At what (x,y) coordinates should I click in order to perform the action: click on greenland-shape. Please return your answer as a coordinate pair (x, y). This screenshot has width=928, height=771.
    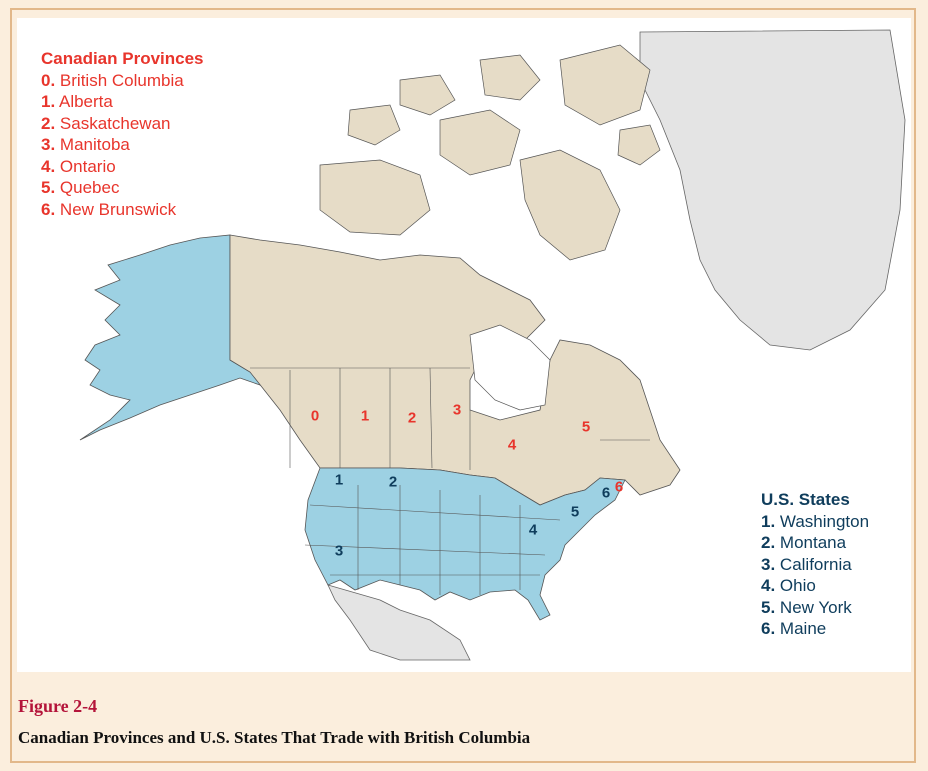
    Looking at the image, I should click on (772, 190).